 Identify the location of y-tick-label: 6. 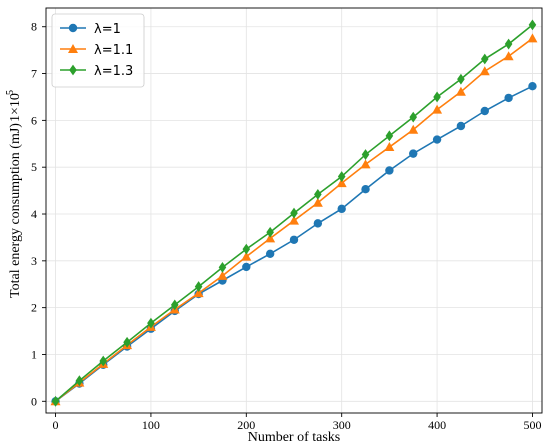
(34, 120).